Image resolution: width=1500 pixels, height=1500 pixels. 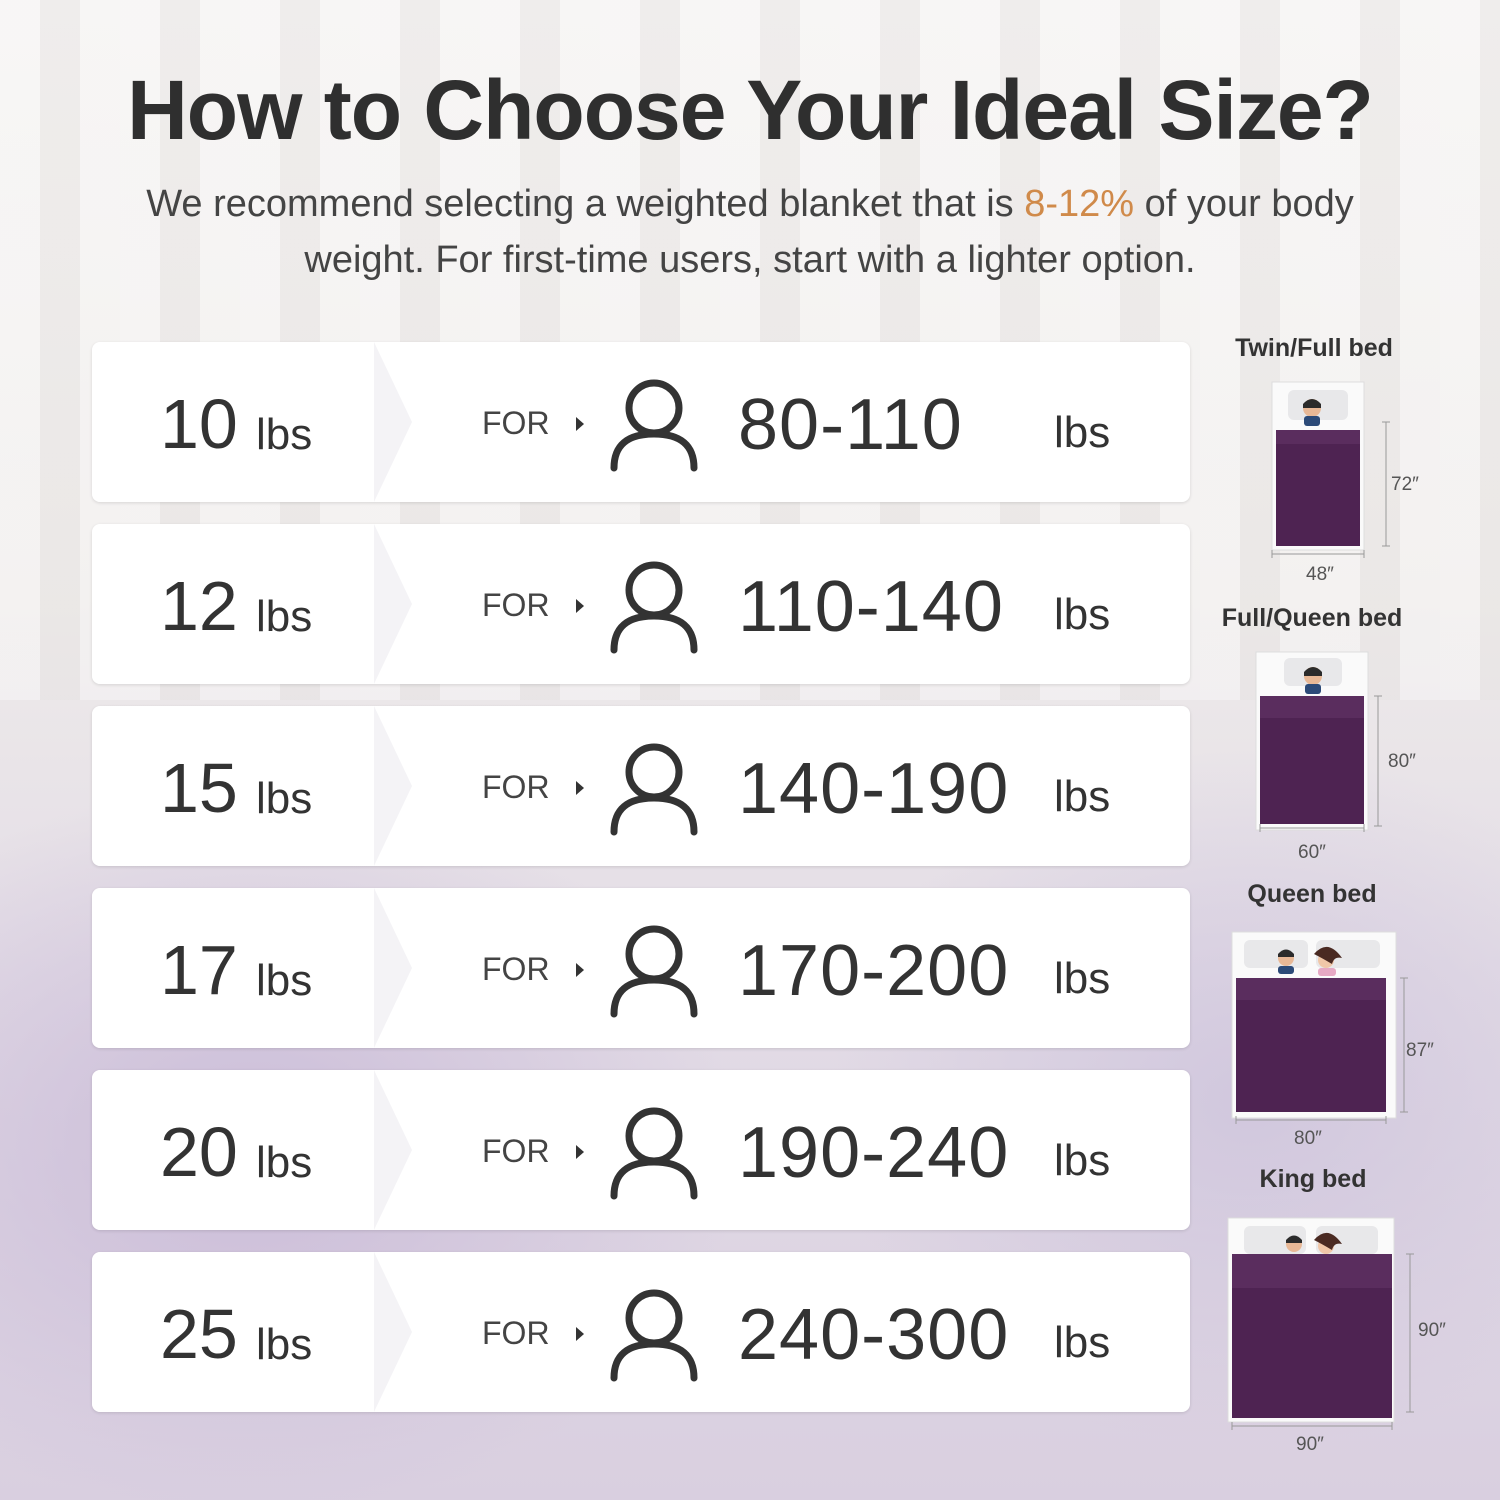 I want to click on bed-length-label: 90″, so click(x=1432, y=1330).